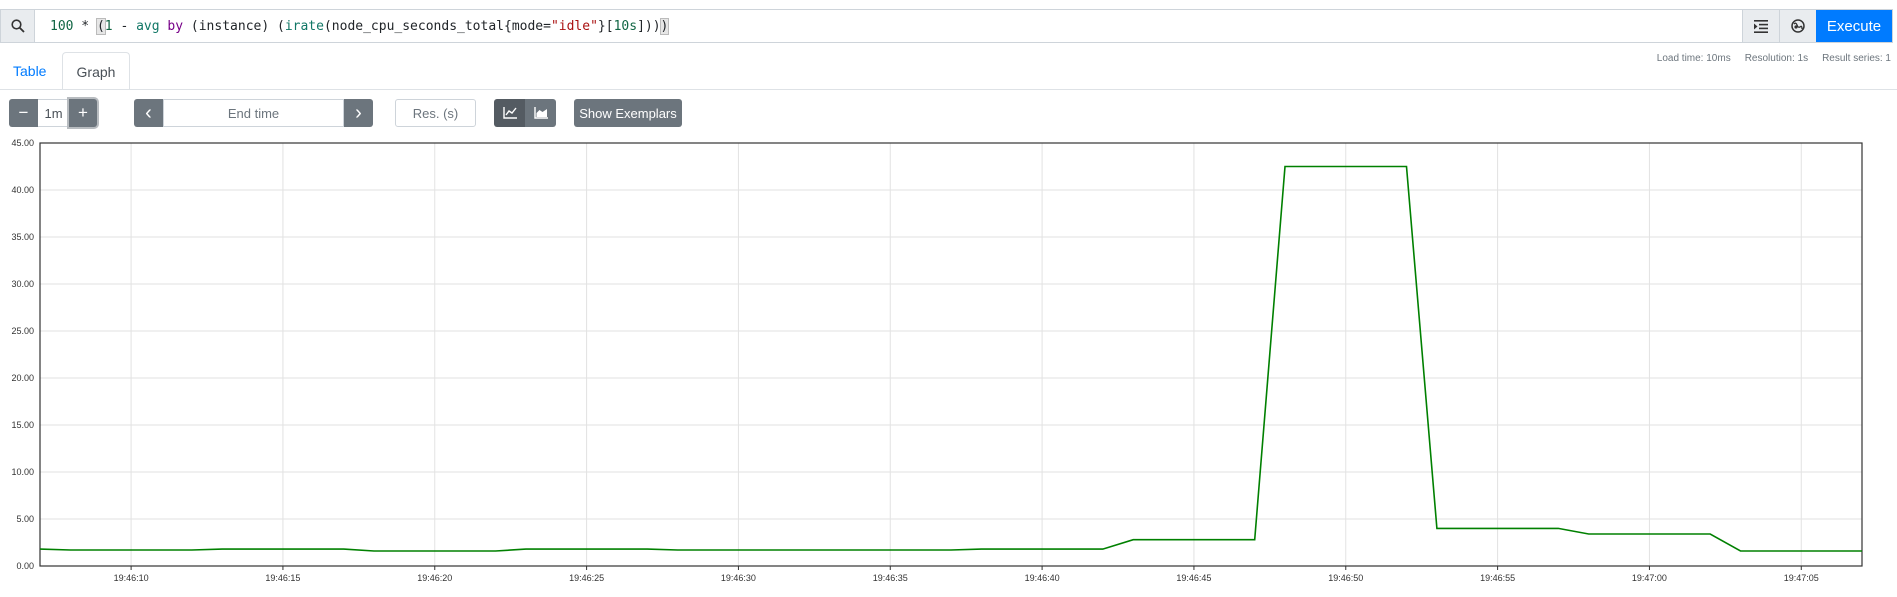 This screenshot has height=597, width=1897. Describe the element at coordinates (100, 26) in the screenshot. I see `expression-token: (` at that location.